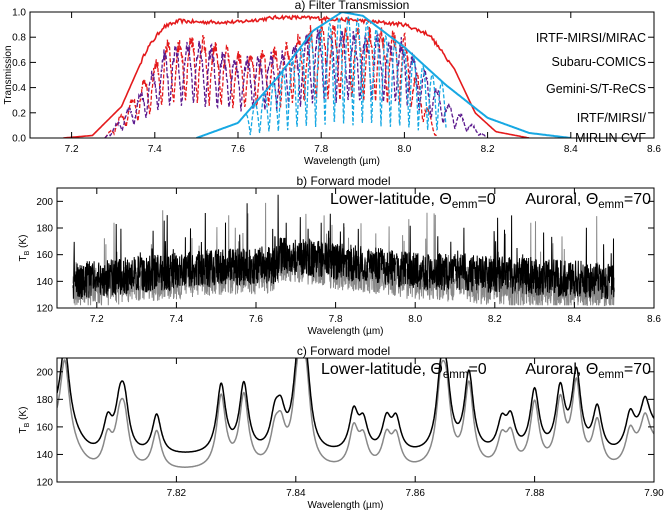 This screenshot has height=516, width=664. I want to click on y-tick-label: 0.0, so click(19, 139).